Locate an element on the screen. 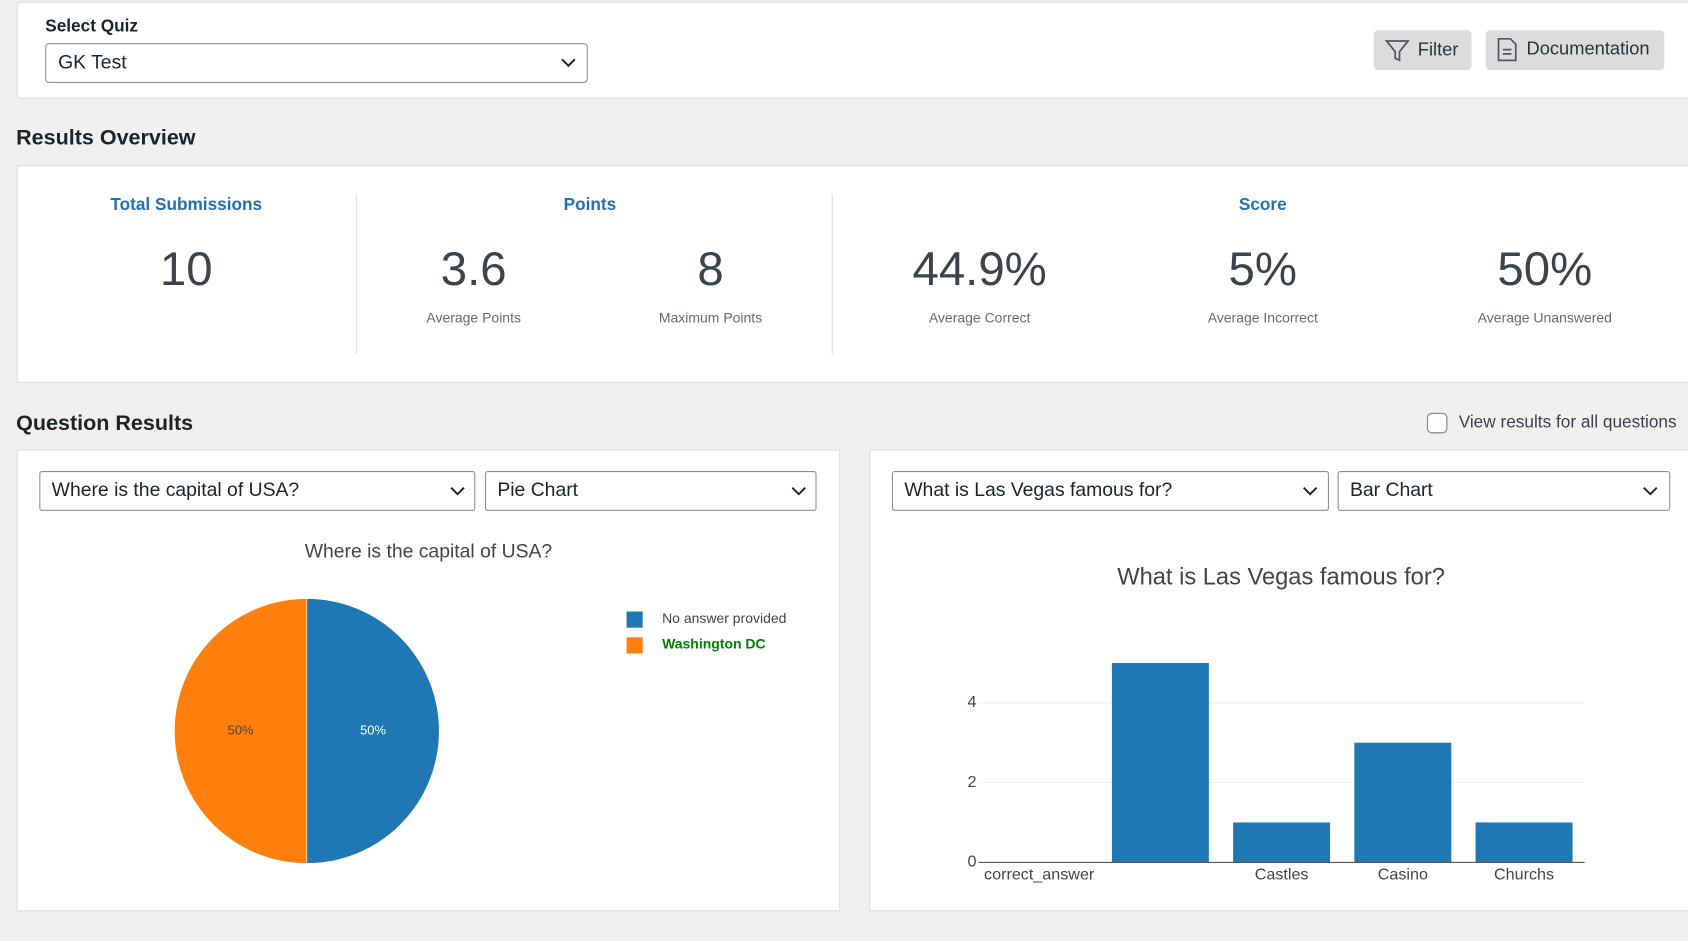 This screenshot has width=1688, height=941. stat-label: Average Correct is located at coordinates (980, 317).